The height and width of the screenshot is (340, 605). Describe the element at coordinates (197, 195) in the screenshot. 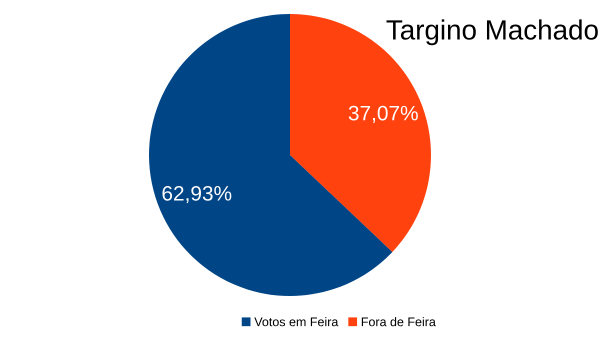

I see `data-label: 62,93%` at that location.